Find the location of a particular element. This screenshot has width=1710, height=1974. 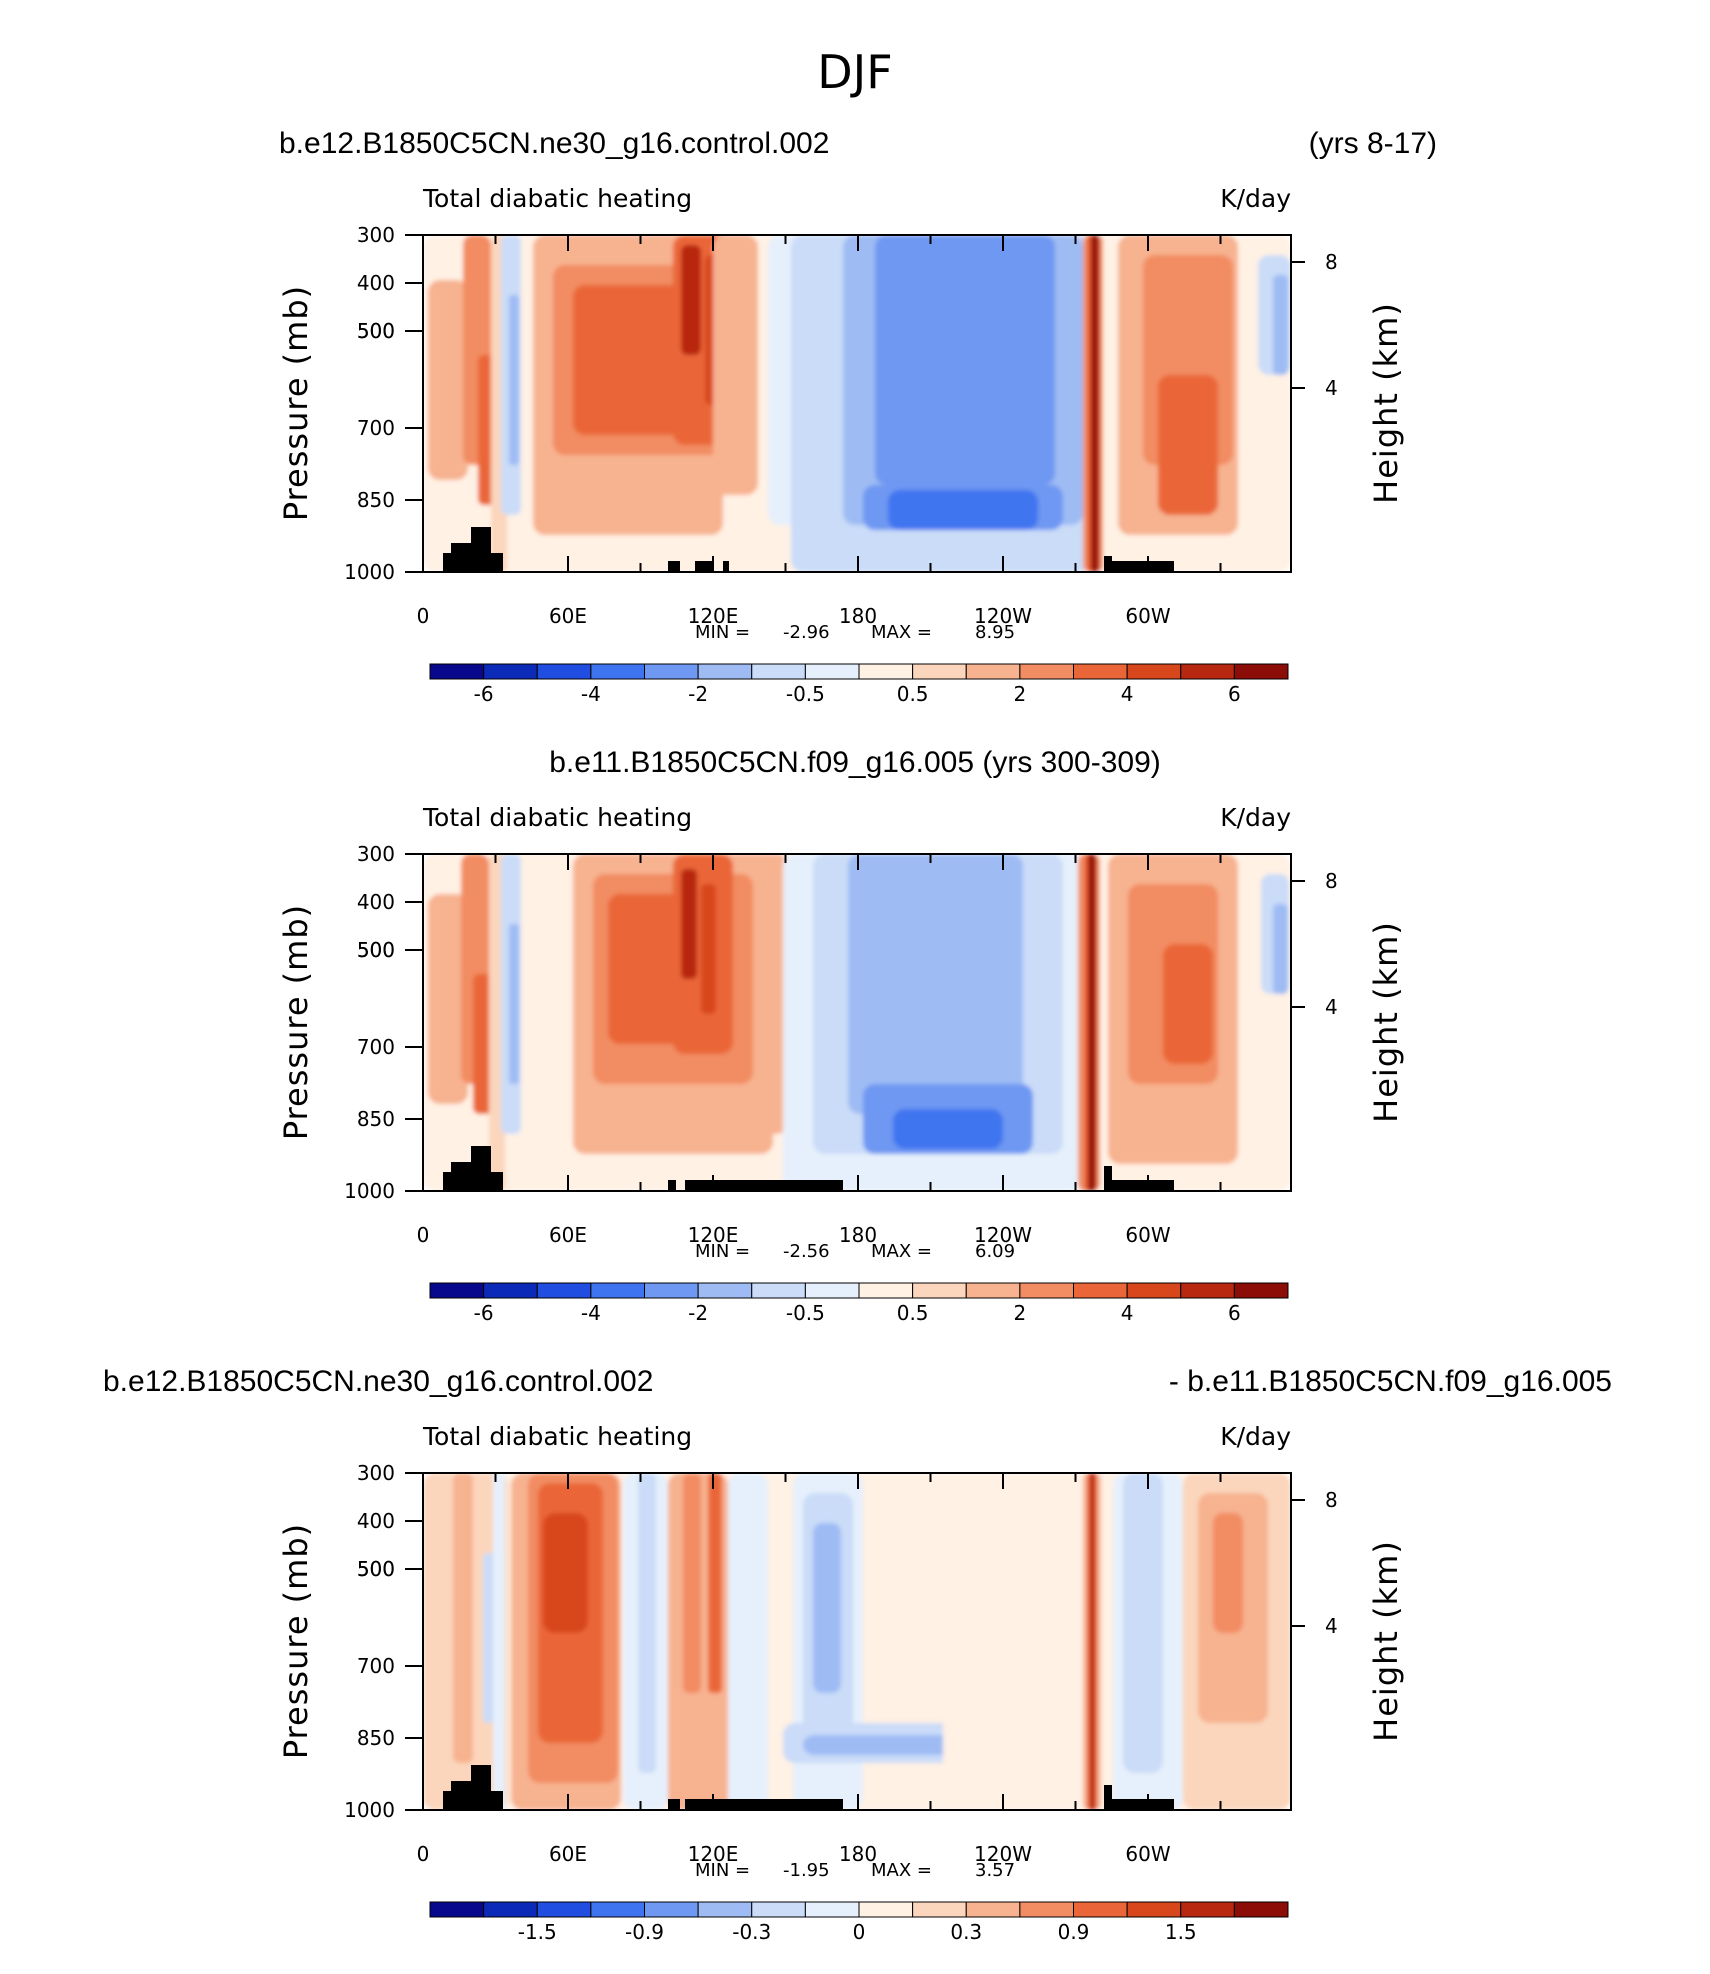

x-tick-label: 120W is located at coordinates (1003, 1854).